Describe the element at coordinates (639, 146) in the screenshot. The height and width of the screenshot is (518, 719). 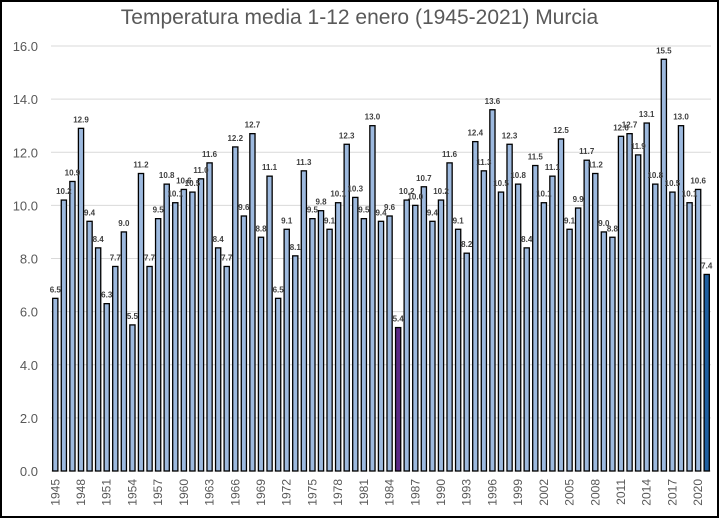
I see `data-label: 11.9` at that location.